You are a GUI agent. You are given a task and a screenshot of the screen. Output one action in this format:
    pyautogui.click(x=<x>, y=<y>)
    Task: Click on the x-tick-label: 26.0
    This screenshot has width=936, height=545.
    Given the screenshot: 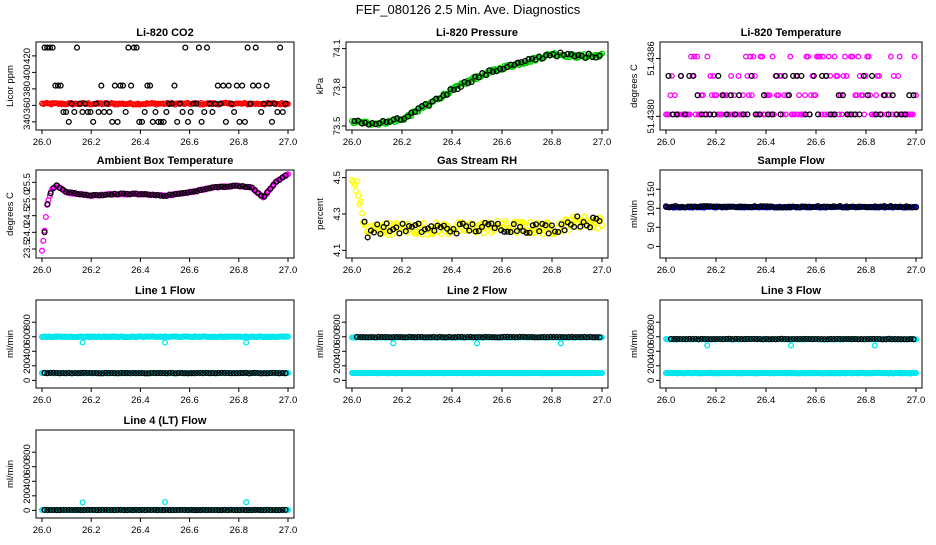 What is the action you would take?
    pyautogui.click(x=42, y=400)
    